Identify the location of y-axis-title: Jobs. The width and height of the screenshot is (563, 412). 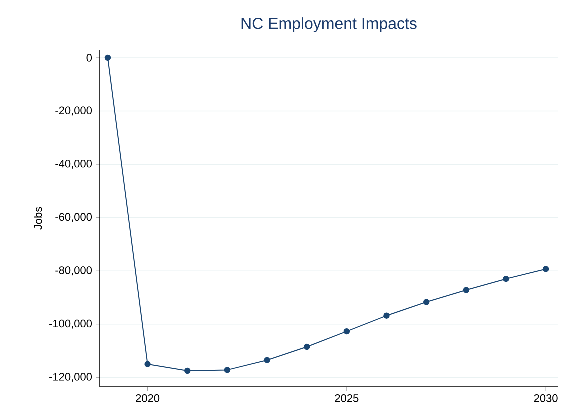
(38, 218).